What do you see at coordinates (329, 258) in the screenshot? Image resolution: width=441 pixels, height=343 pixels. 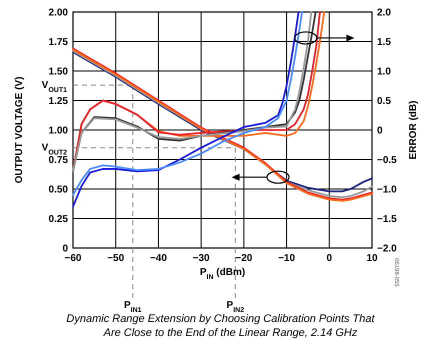 I see `x-tick-label: 0` at bounding box center [329, 258].